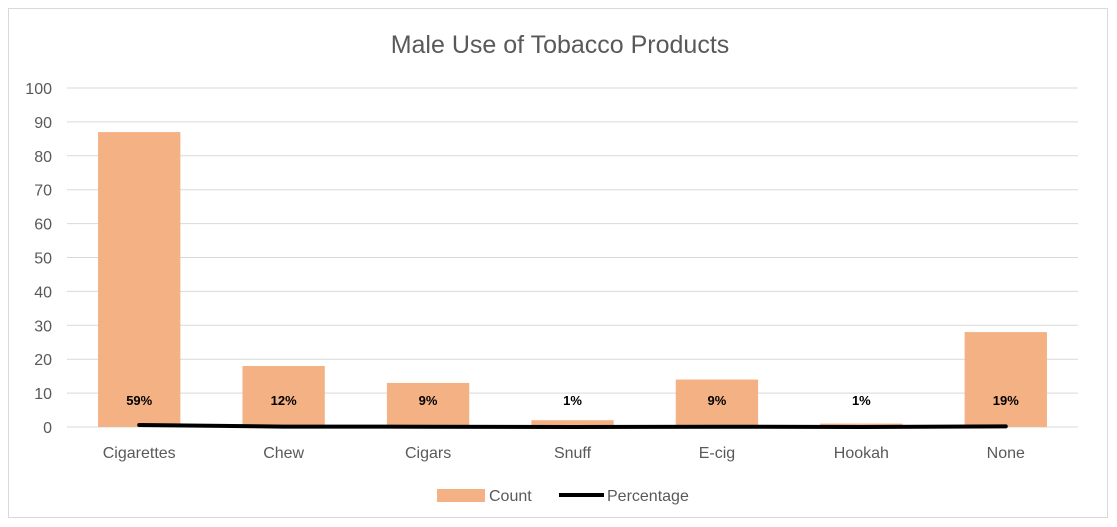 This screenshot has width=1117, height=527. Describe the element at coordinates (563, 496) in the screenshot. I see `legend: Count Percentage` at that location.